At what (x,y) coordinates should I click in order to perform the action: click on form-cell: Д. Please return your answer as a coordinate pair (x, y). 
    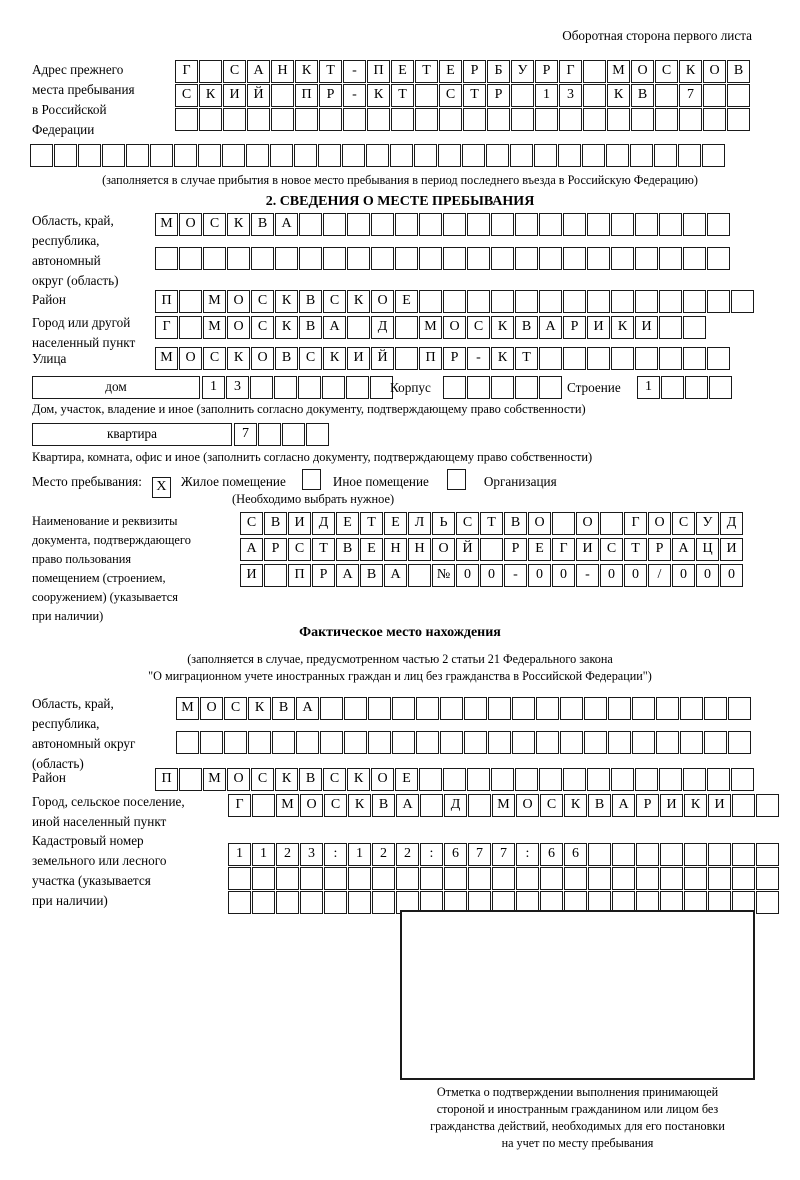
    Looking at the image, I should click on (323, 523).